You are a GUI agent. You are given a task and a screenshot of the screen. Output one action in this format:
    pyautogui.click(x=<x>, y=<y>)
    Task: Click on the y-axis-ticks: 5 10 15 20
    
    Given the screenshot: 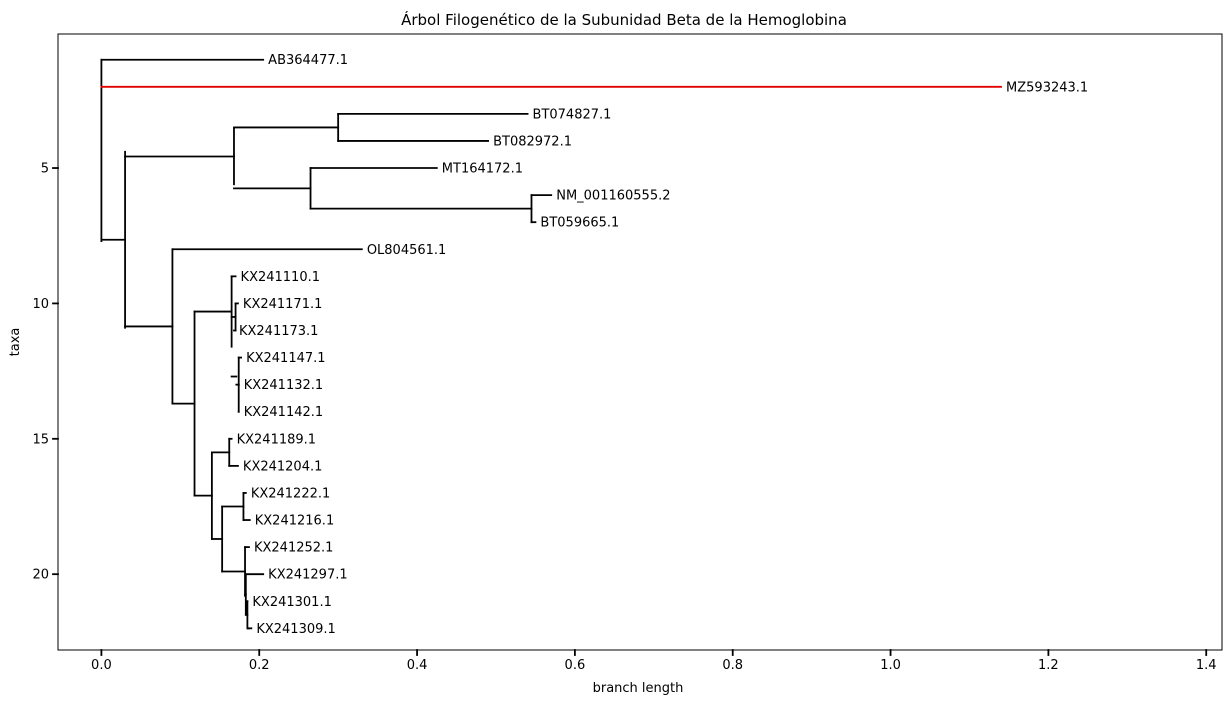 What is the action you would take?
    pyautogui.click(x=45, y=372)
    